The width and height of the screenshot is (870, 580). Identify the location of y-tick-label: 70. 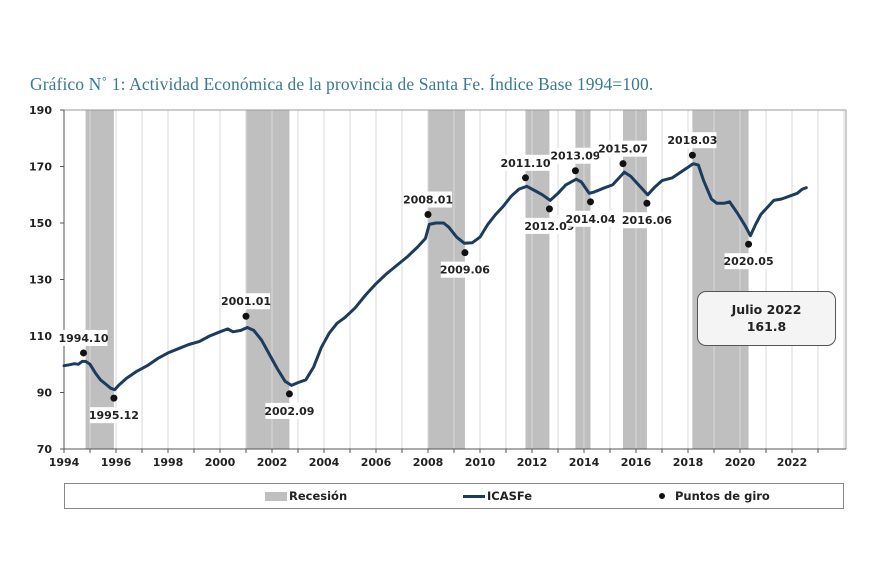
(45, 449).